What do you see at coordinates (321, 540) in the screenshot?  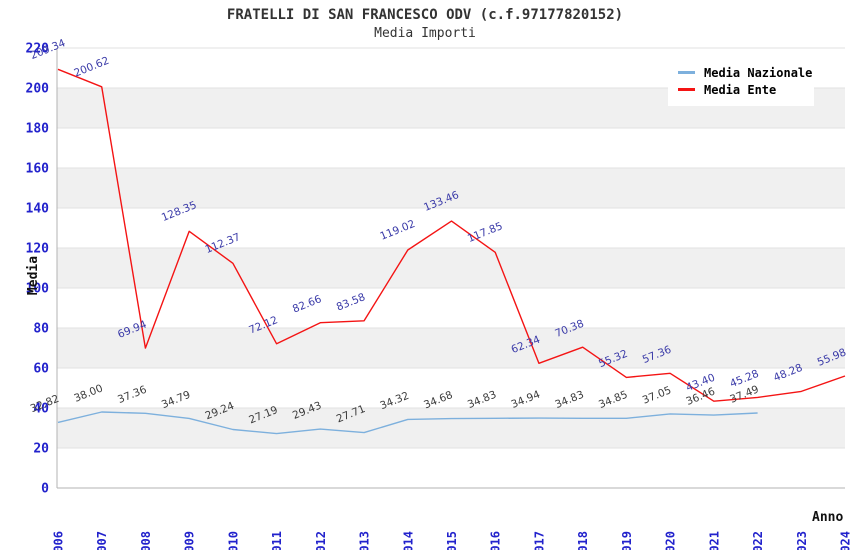 I see `x-tick-label: 2012` at bounding box center [321, 540].